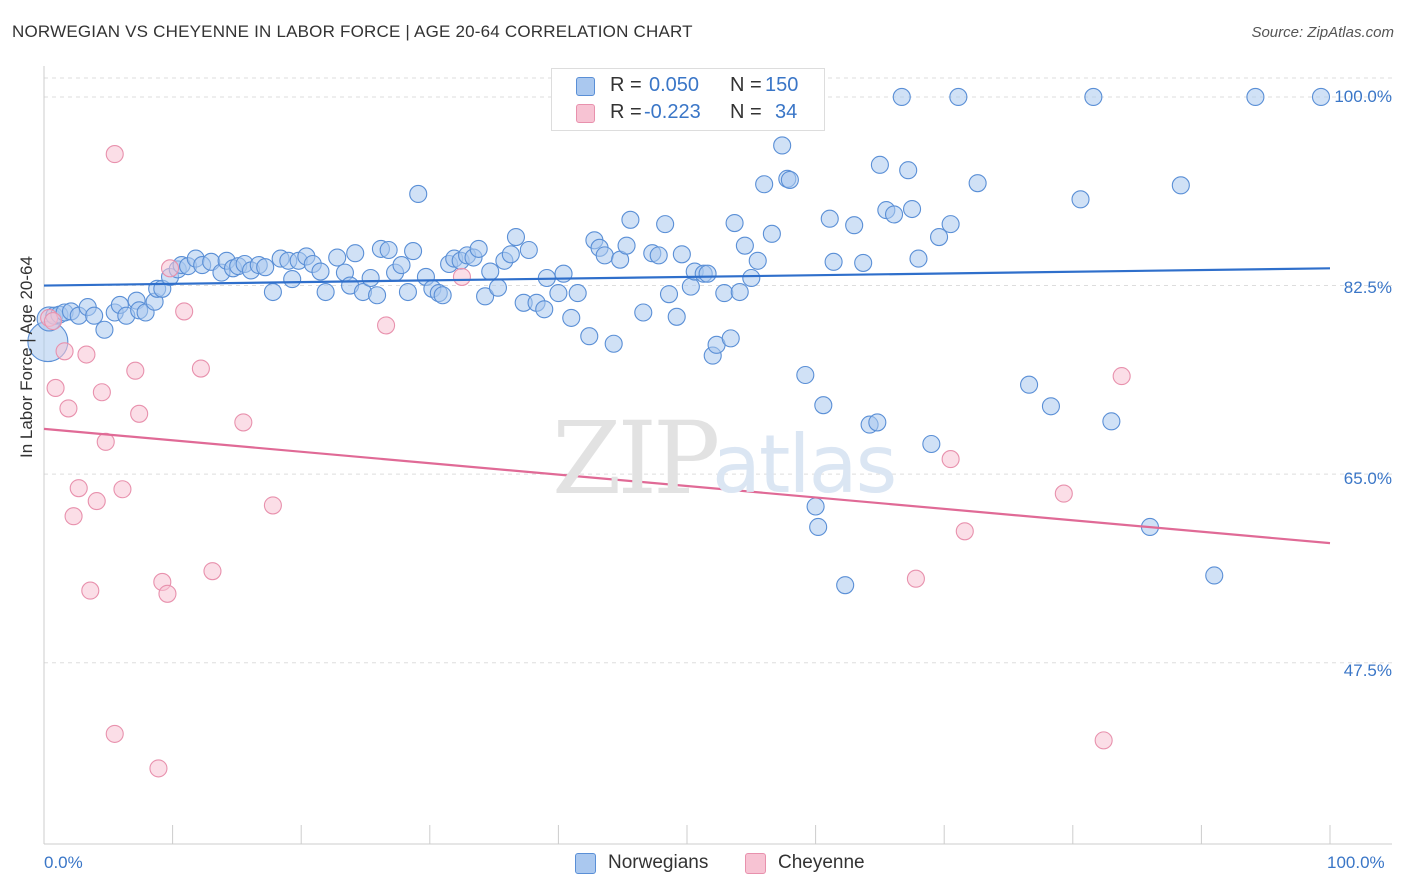  What do you see at coordinates (786, 112) in the screenshot?
I see `n-value: 34` at bounding box center [786, 112].